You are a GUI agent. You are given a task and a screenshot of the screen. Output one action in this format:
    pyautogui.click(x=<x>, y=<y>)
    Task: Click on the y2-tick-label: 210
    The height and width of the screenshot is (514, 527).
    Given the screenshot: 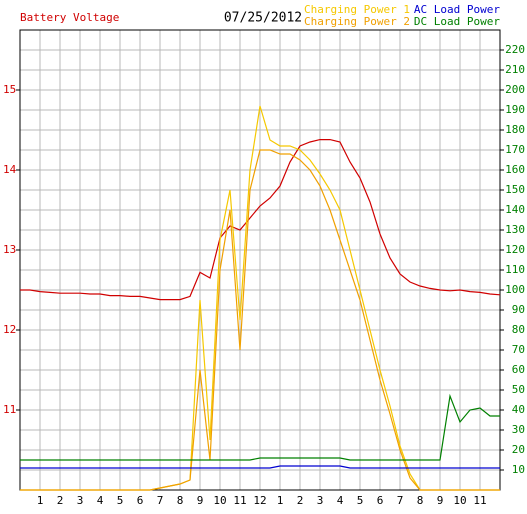 What is the action you would take?
    pyautogui.click(x=515, y=69)
    